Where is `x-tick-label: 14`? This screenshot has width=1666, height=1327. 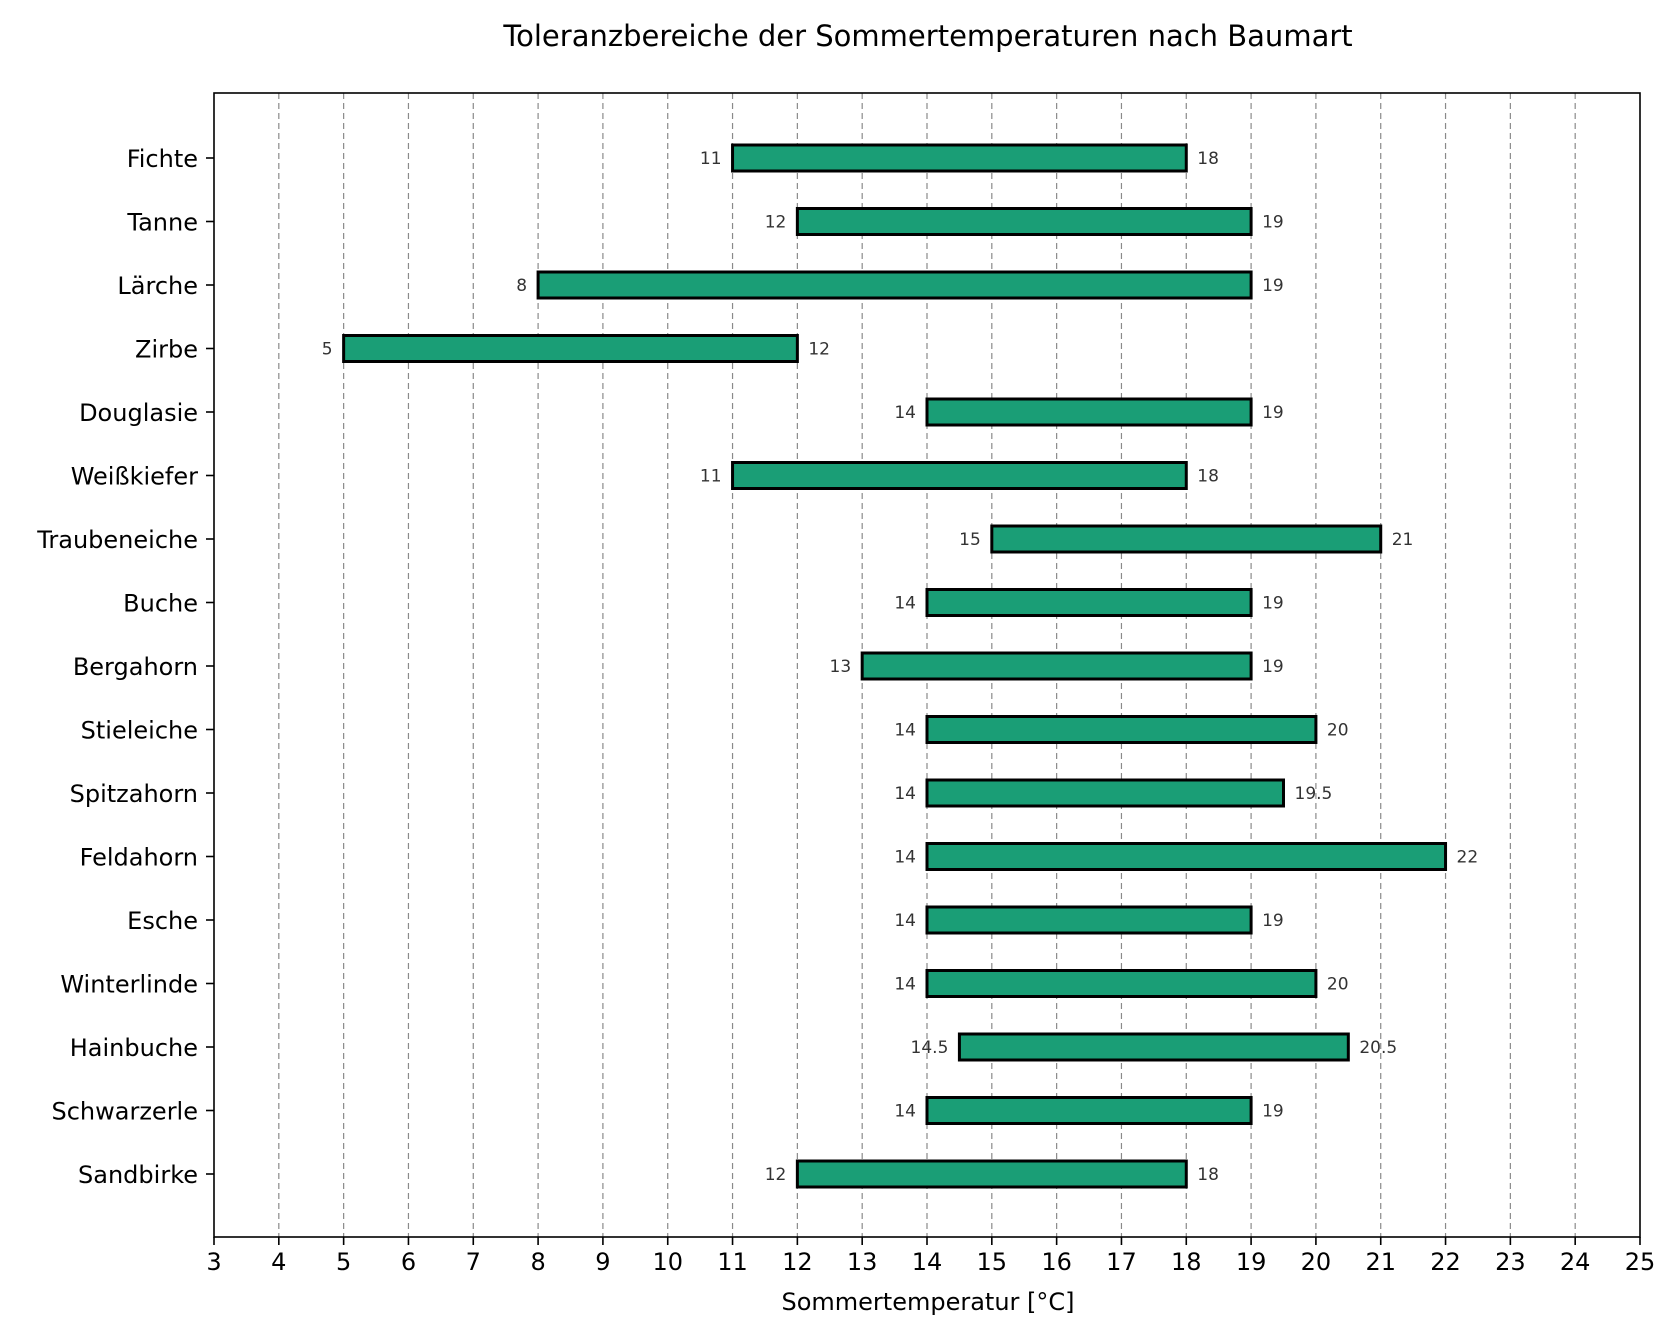 x-tick-label: 14 is located at coordinates (927, 1262).